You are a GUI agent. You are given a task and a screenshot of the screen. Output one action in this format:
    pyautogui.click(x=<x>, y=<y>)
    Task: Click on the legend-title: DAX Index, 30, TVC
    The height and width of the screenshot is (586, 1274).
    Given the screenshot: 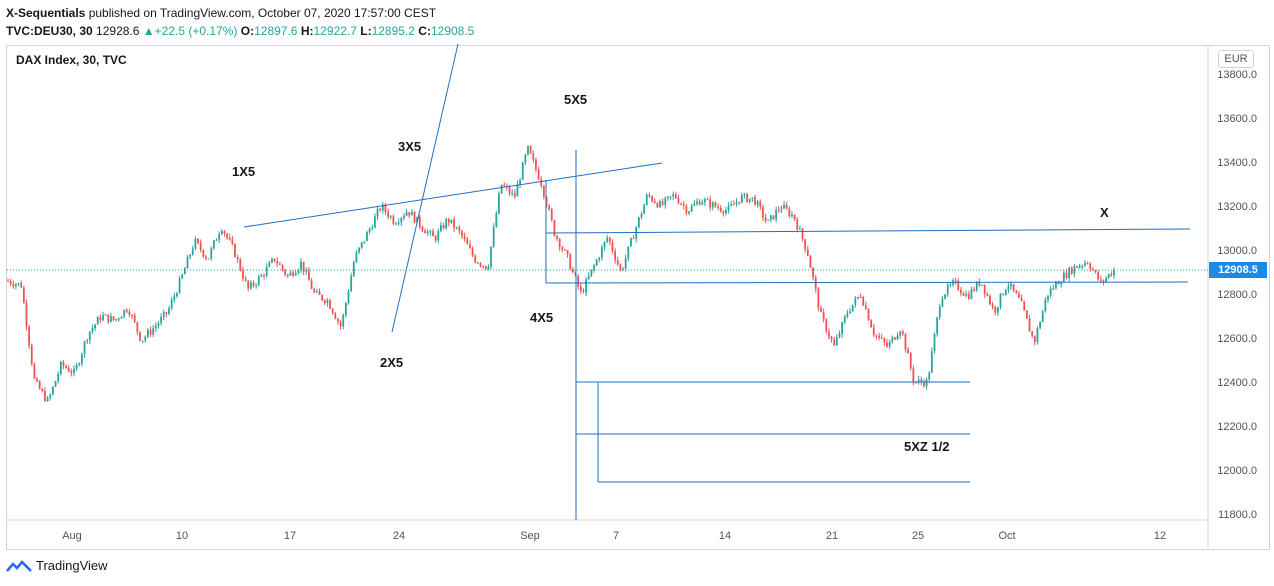 What is the action you would take?
    pyautogui.click(x=71, y=60)
    